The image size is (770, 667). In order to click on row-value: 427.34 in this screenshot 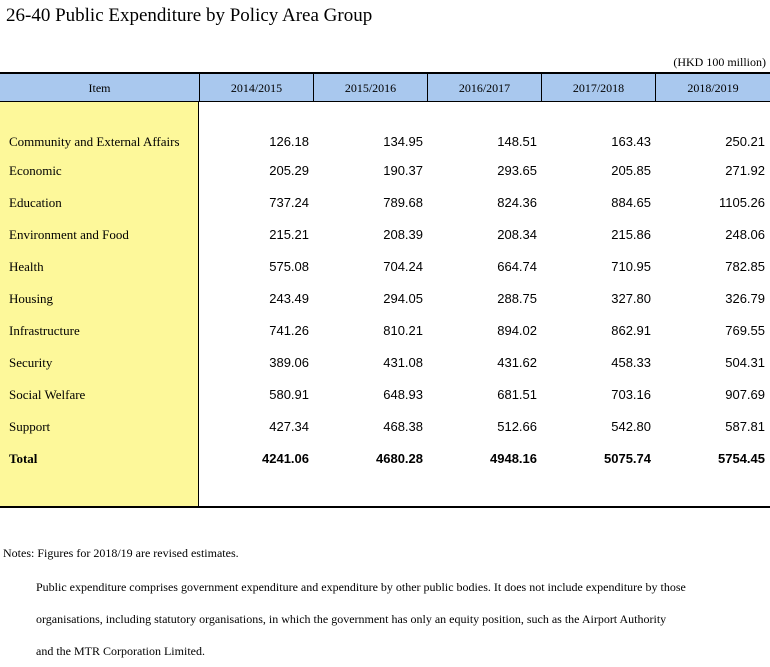, I will do `click(289, 426)`.